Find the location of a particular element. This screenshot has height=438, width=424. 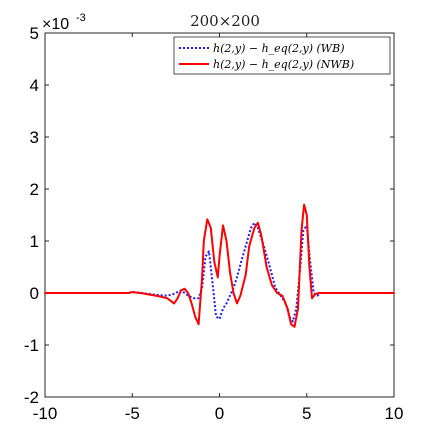

legend-box is located at coordinates (282, 55).